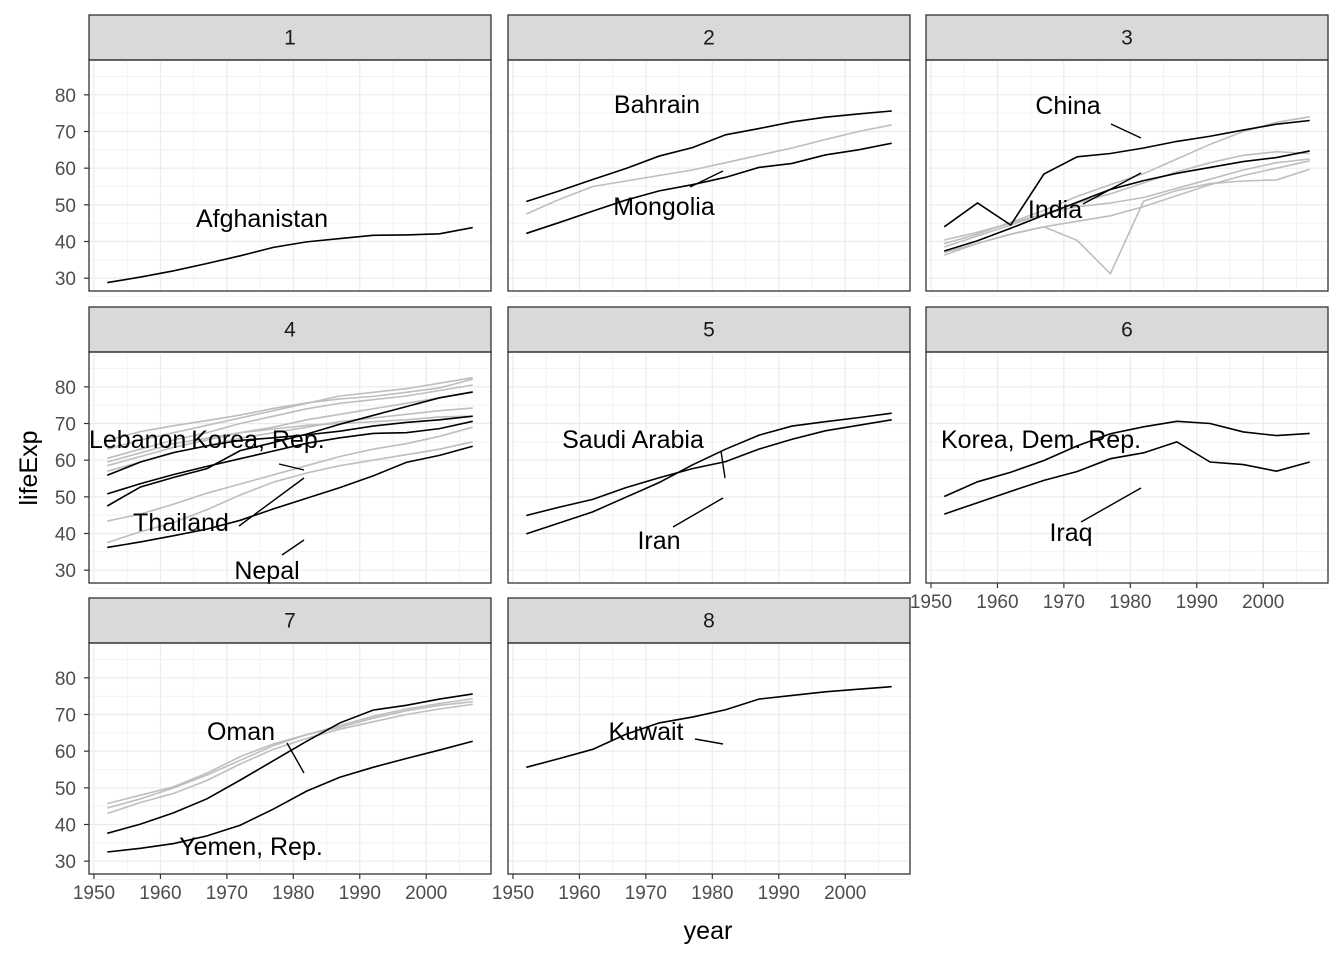 The image size is (1344, 960). I want to click on facet-strip: 1, so click(290, 37).